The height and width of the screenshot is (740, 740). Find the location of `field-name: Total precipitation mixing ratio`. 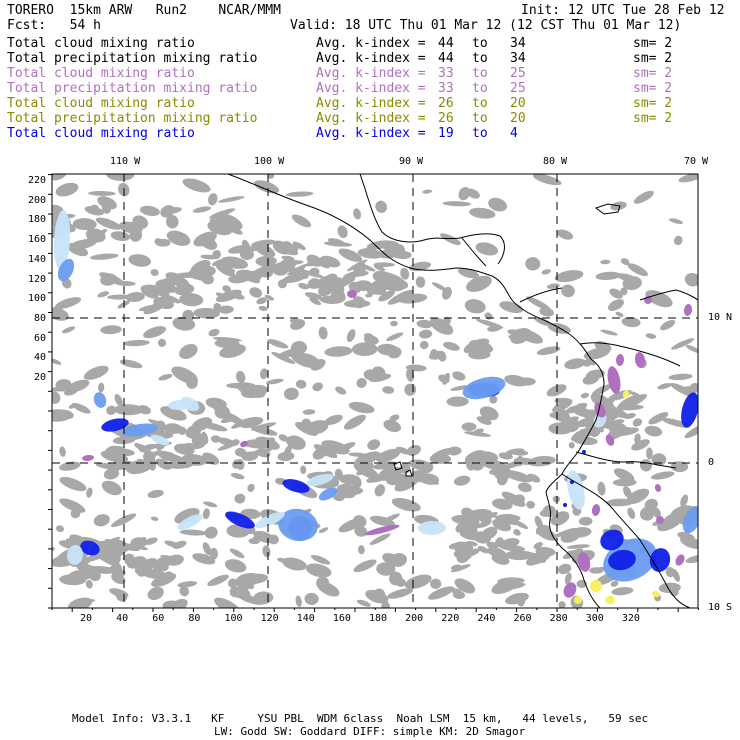

field-name: Total precipitation mixing ratio is located at coordinates (132, 58).